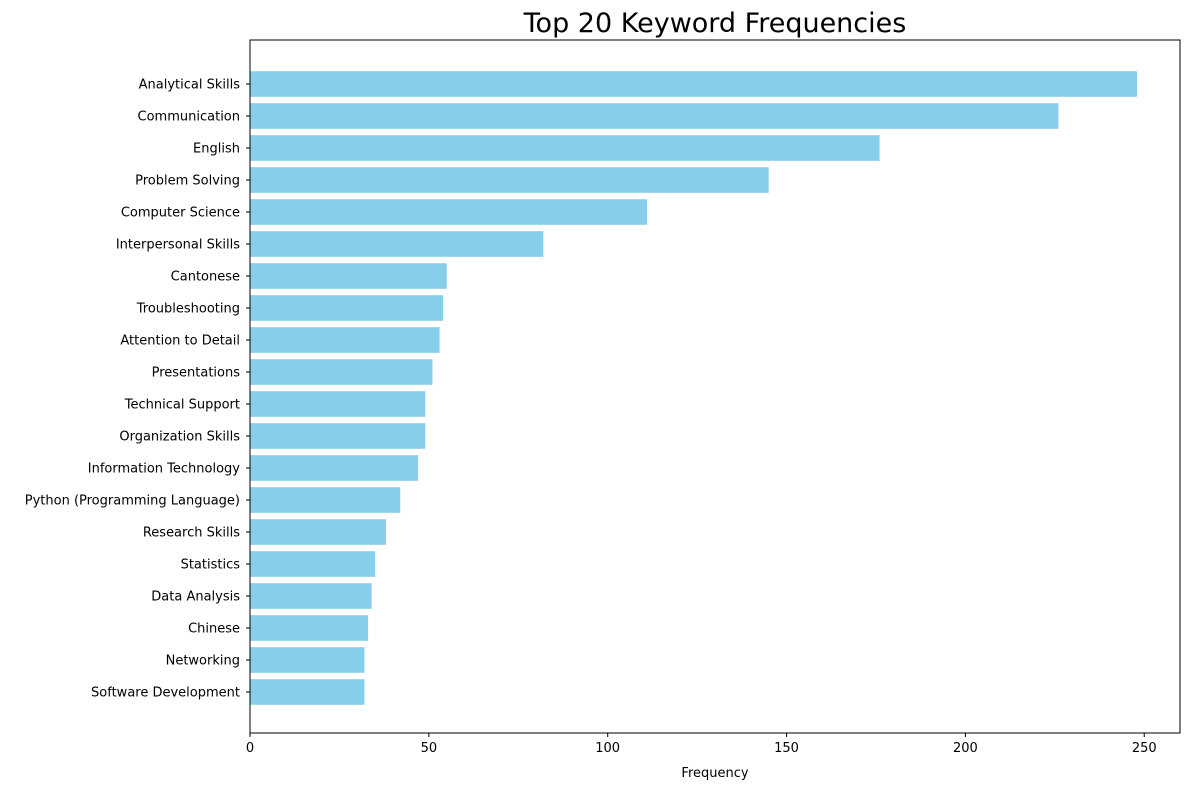 Image resolution: width=1189 pixels, height=794 pixels. Describe the element at coordinates (211, 565) in the screenshot. I see `y-tick-label: Statistics` at that location.